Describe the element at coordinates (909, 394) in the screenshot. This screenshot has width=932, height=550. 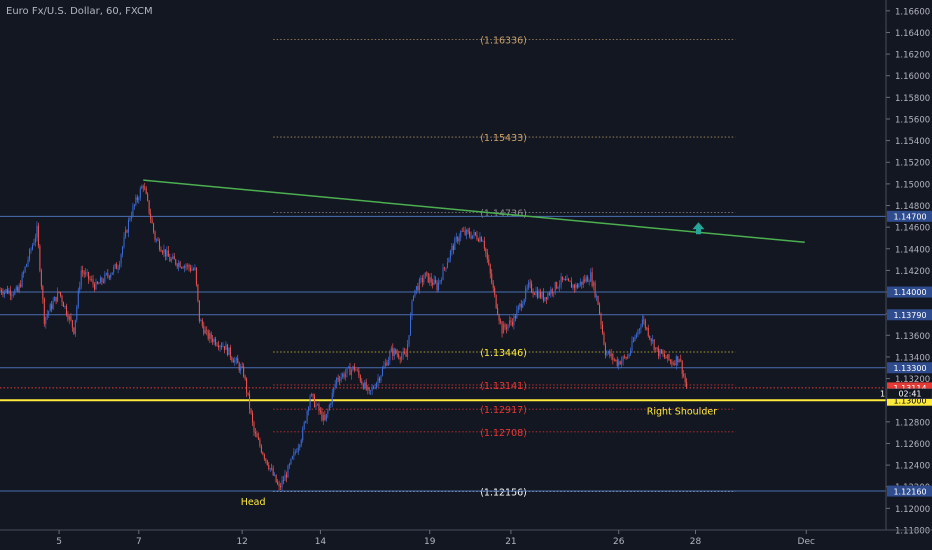
I see `countdown-label: 02:41` at that location.